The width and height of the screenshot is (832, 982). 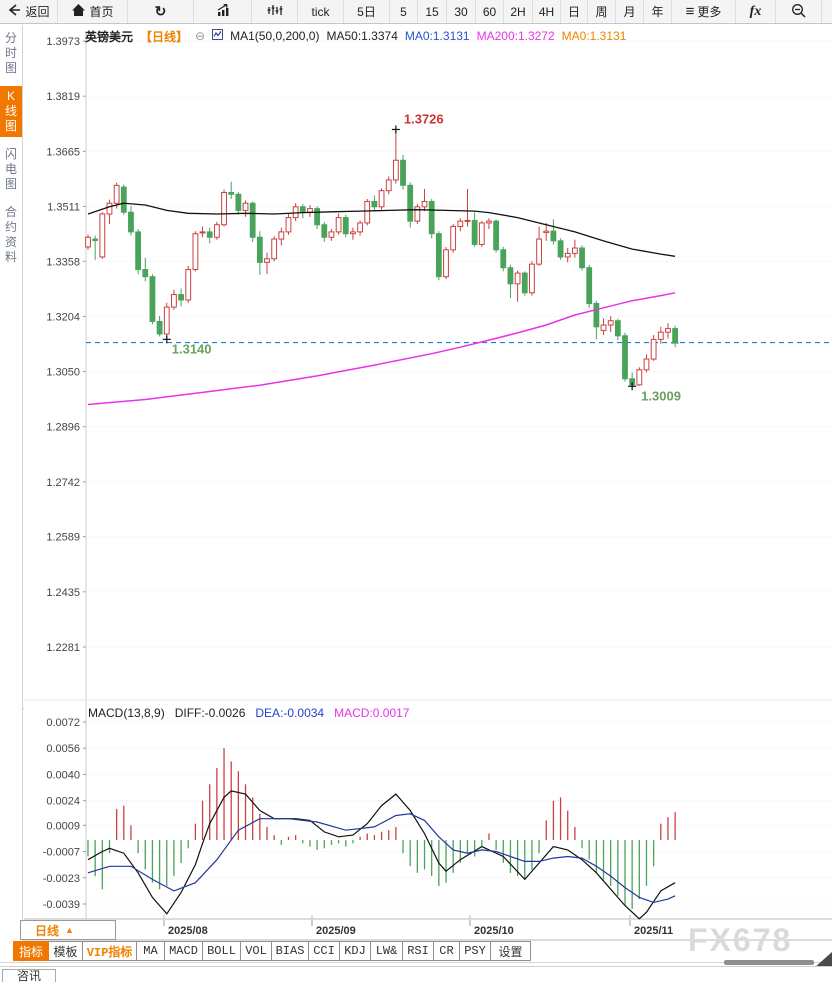 What do you see at coordinates (37, 12) in the screenshot?
I see `toolbar-button-label: 返回` at bounding box center [37, 12].